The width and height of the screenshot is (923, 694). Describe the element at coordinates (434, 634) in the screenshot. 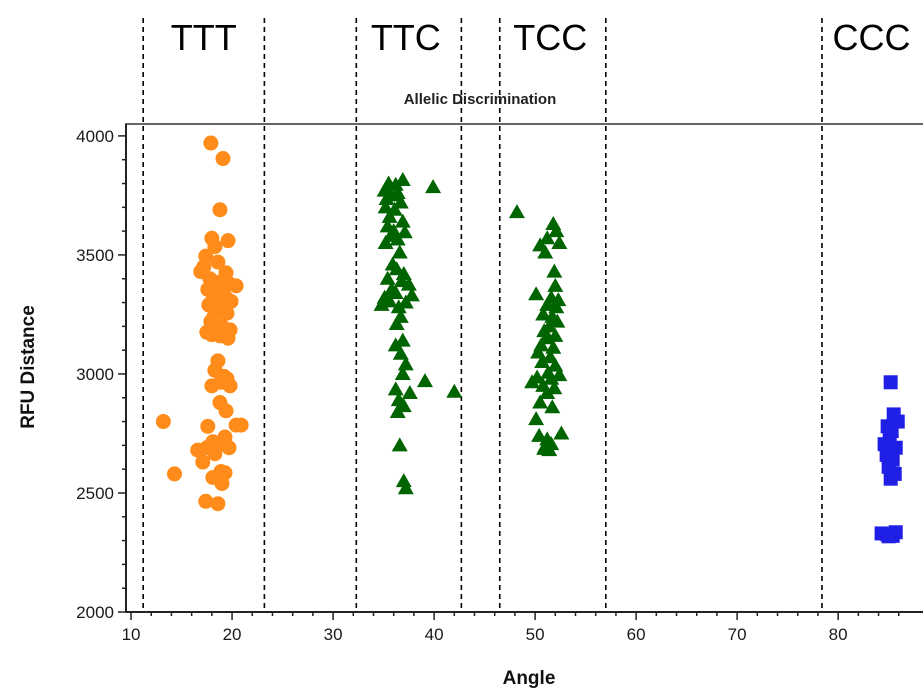

I see `x-tick-label-40: 40` at that location.